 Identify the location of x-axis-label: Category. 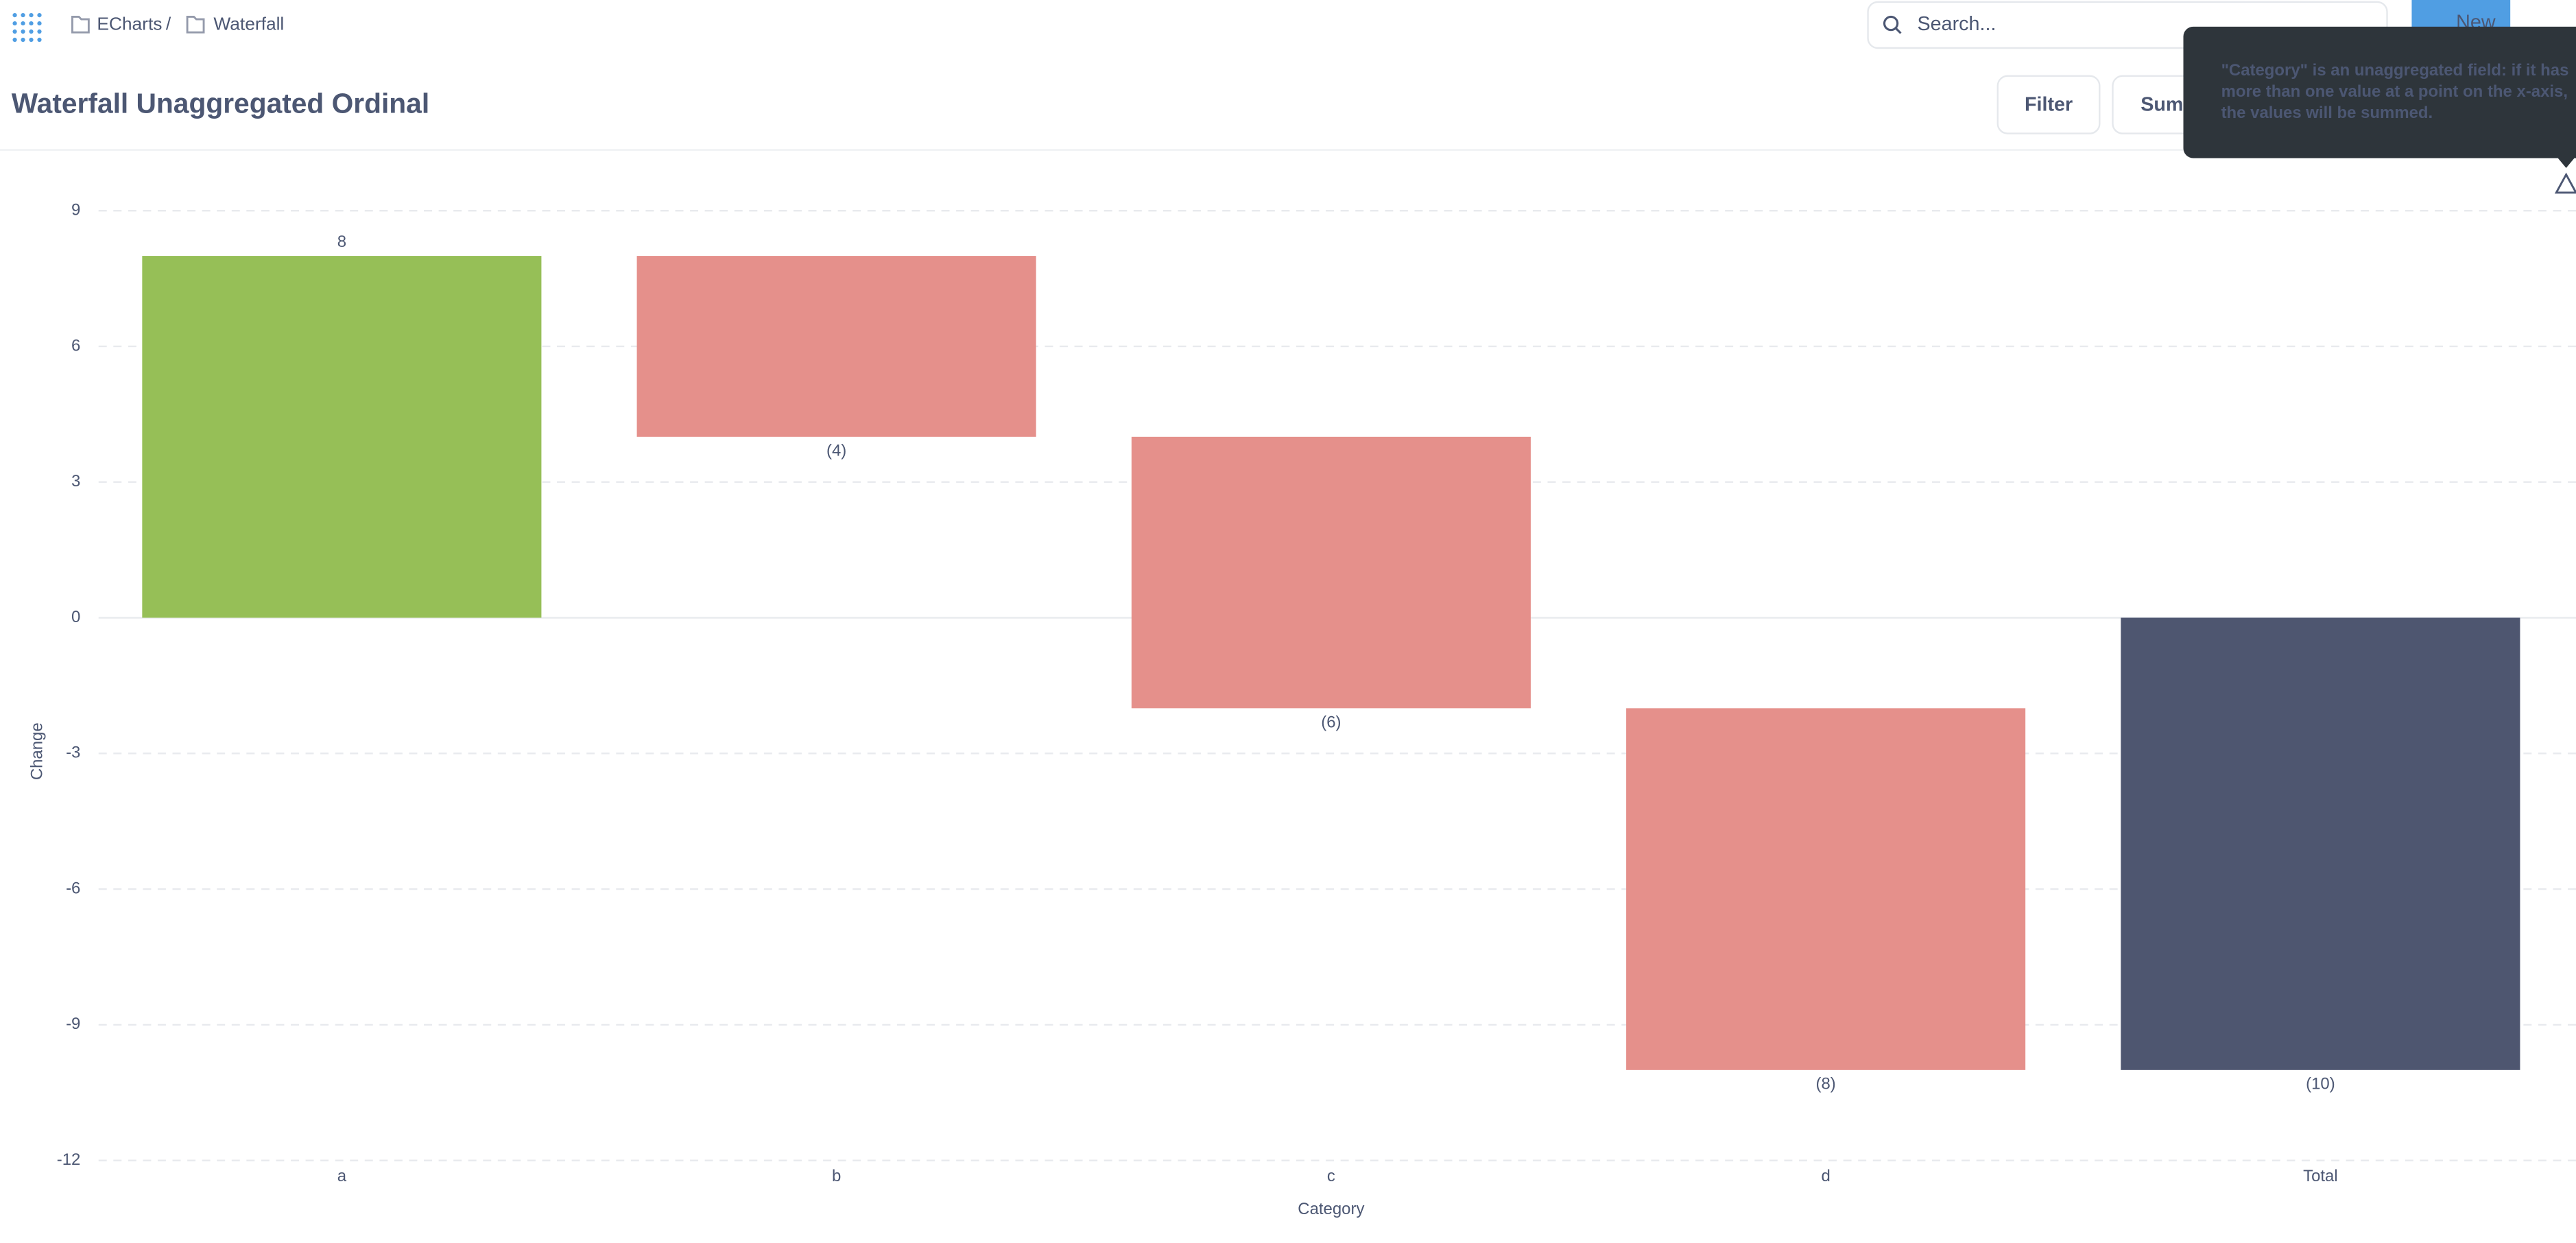
(1331, 1209).